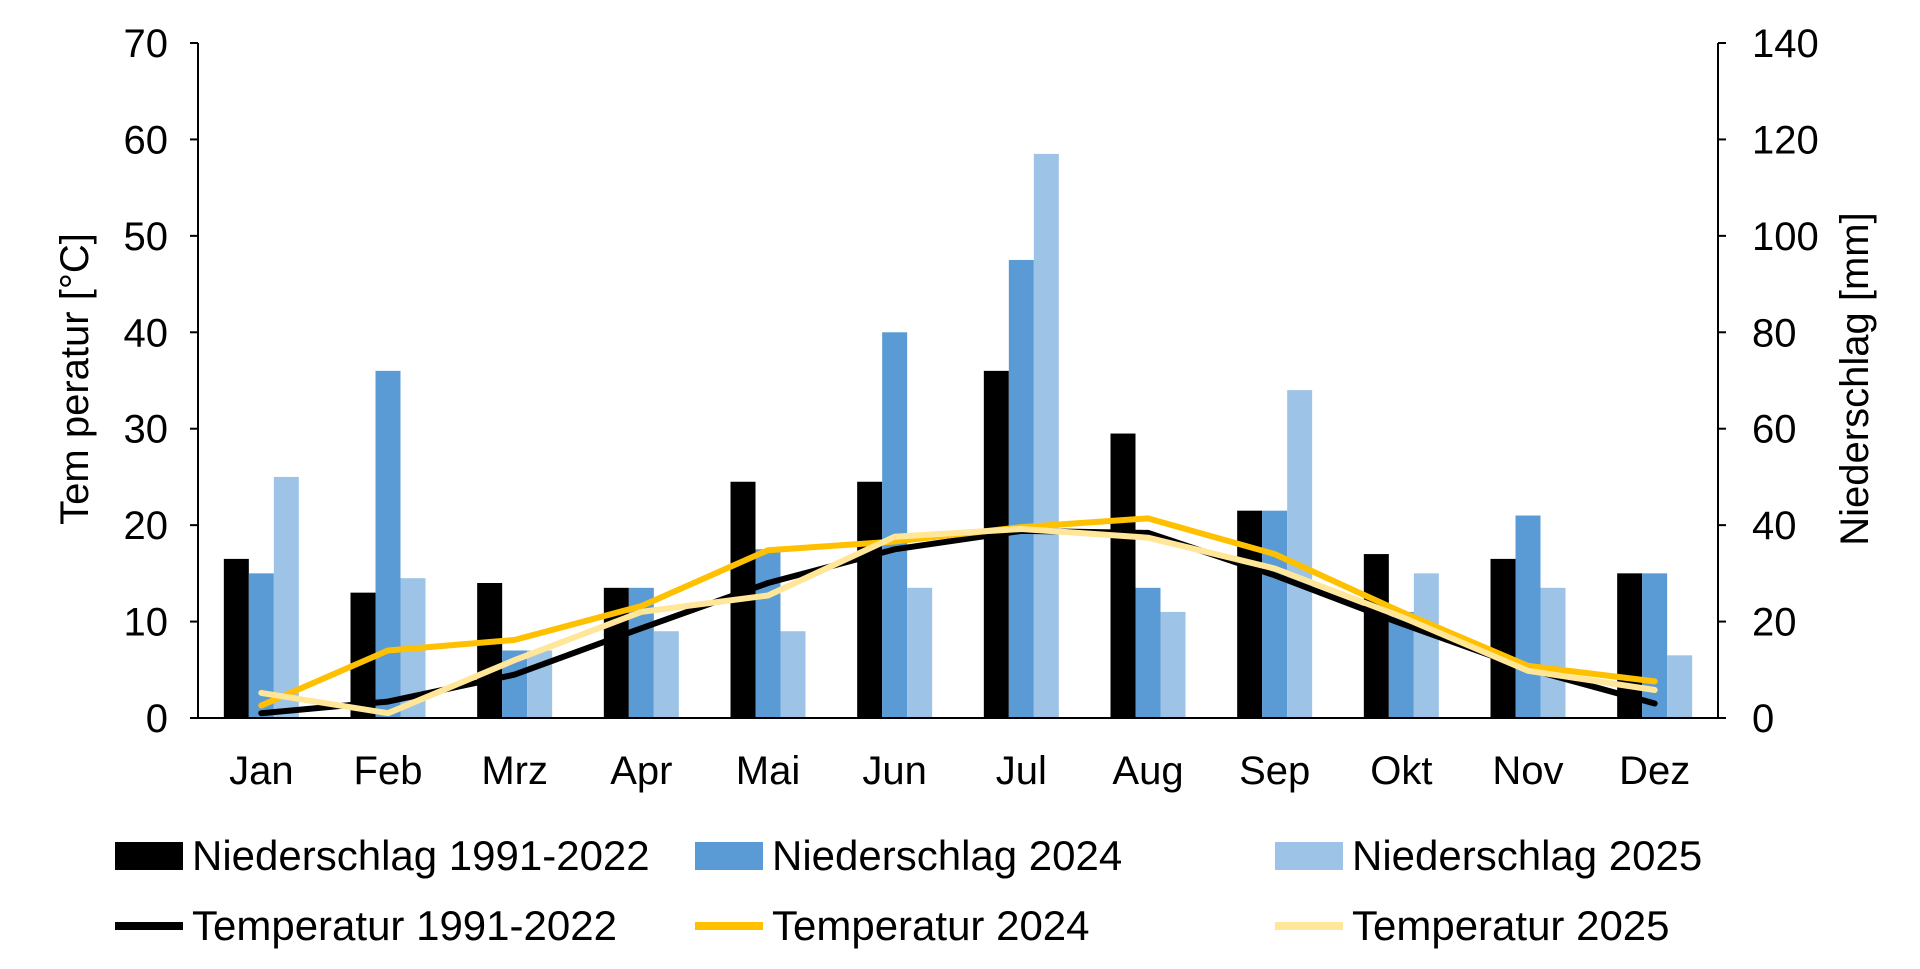 The image size is (1920, 969). What do you see at coordinates (1309, 856) in the screenshot?
I see `legend-swatch-niederschlag-2025` at bounding box center [1309, 856].